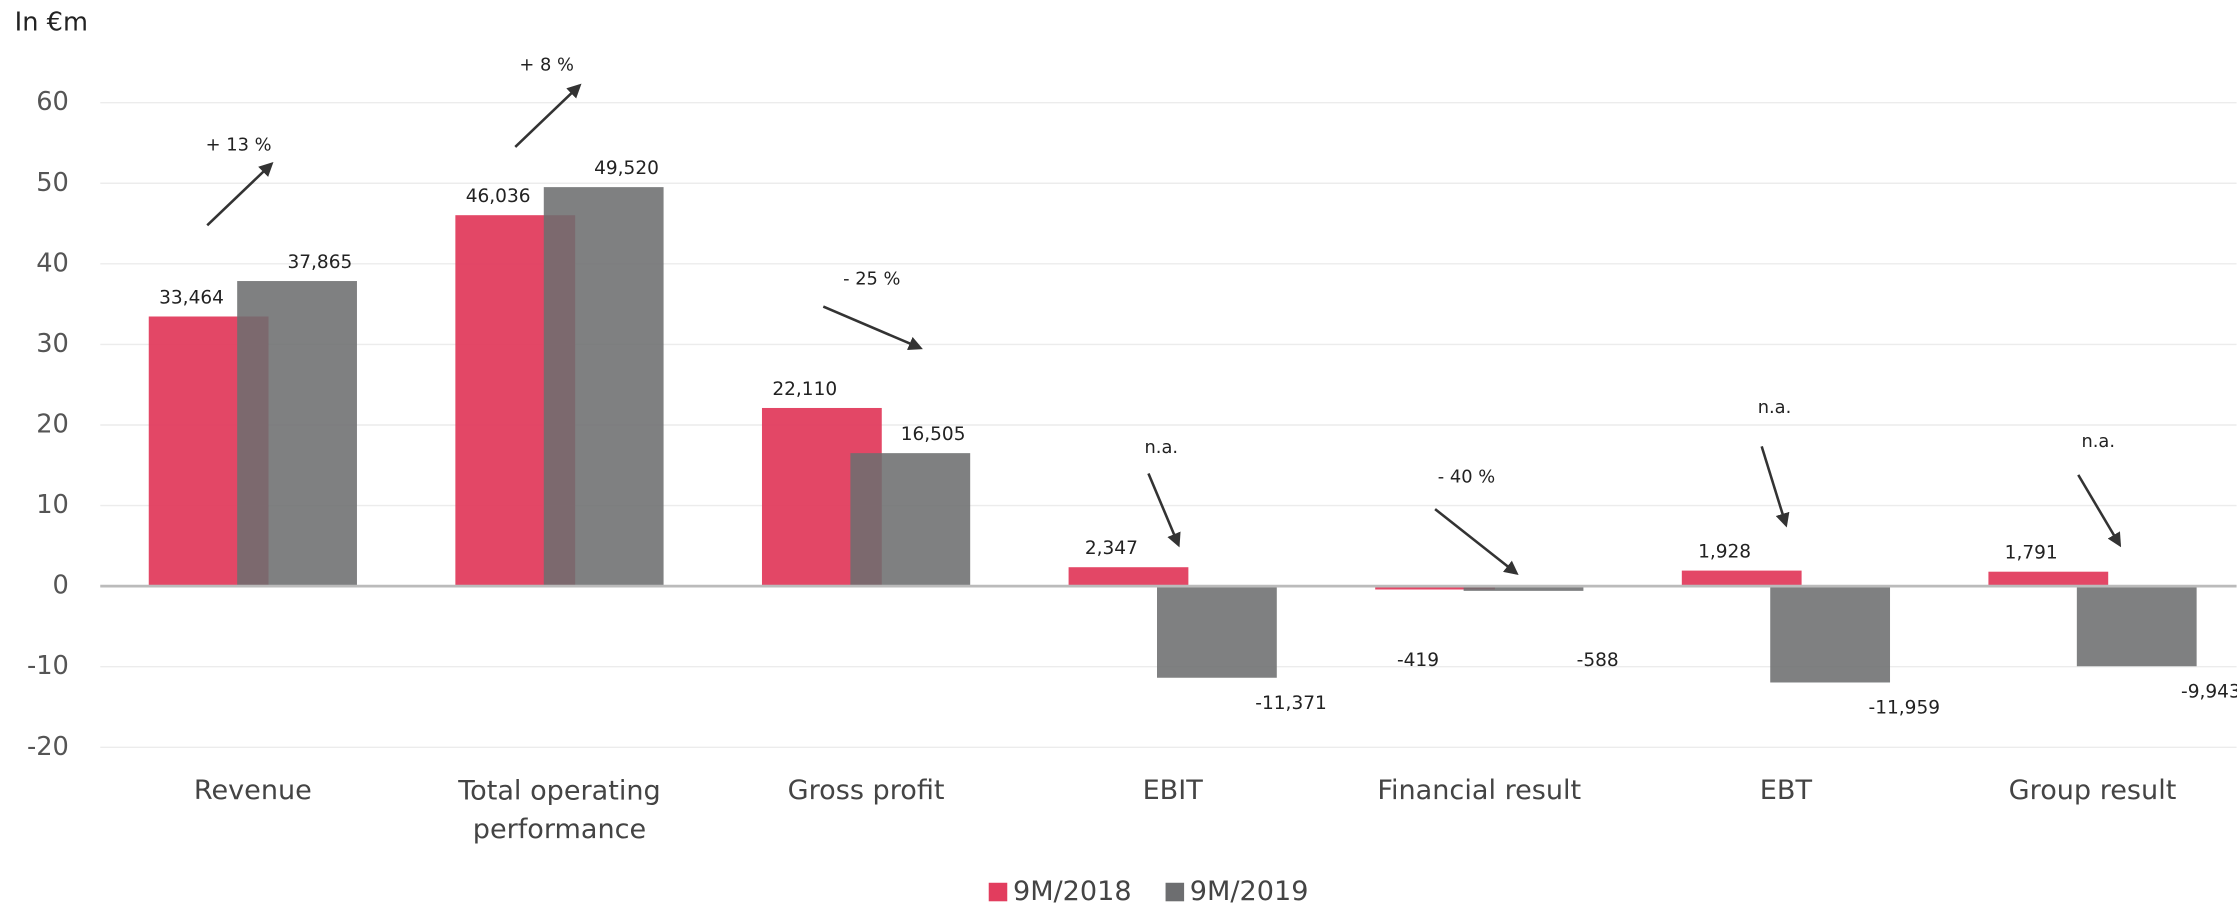 This screenshot has height=907, width=2237. I want to click on data-label: 37,865, so click(319, 262).